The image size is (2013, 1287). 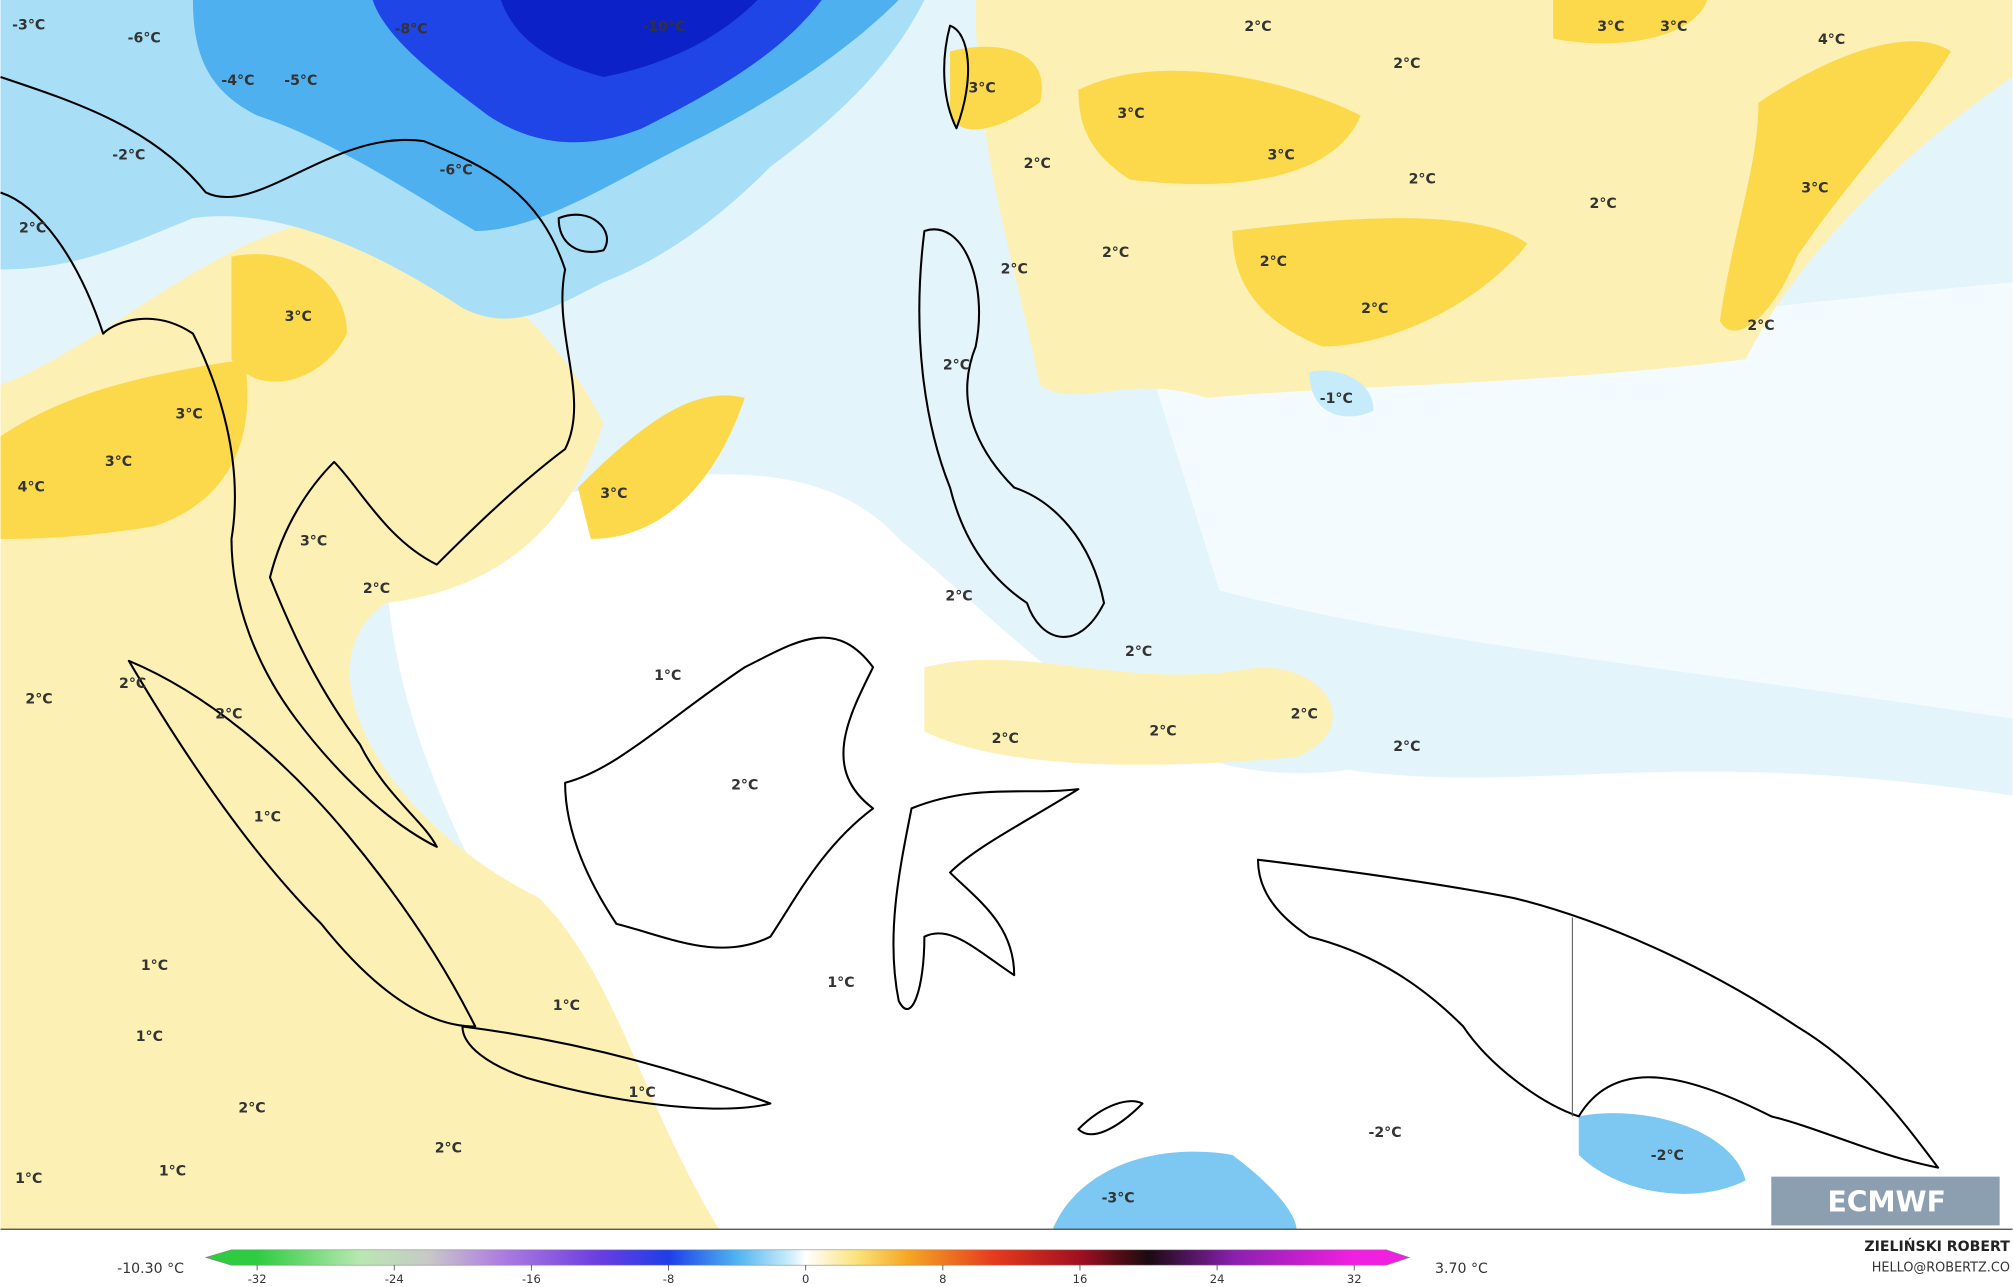 I want to click on colorbar-ticks: -32 -24 -16 -8 0 8 16 24 32, so click(x=805, y=1275).